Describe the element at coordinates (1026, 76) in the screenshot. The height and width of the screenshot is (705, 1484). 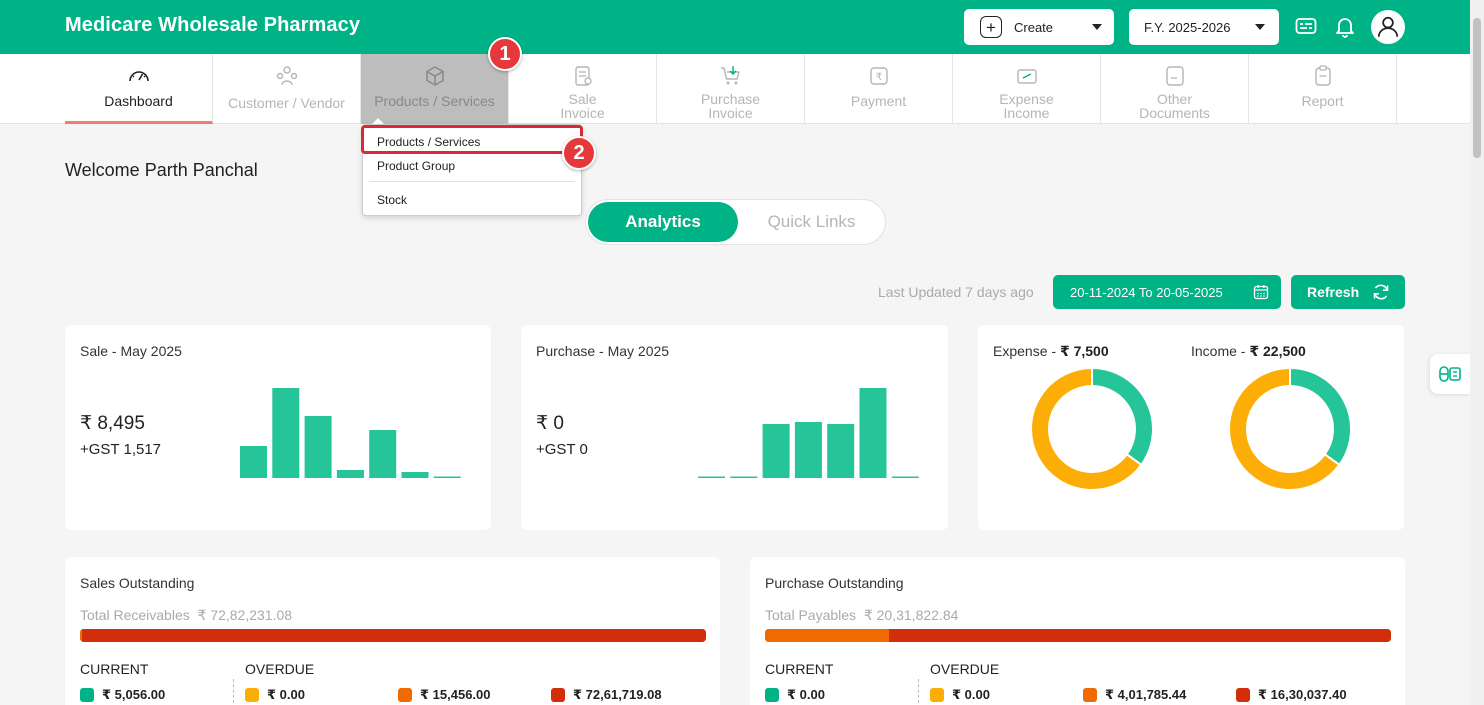
I see `wallet-icon` at that location.